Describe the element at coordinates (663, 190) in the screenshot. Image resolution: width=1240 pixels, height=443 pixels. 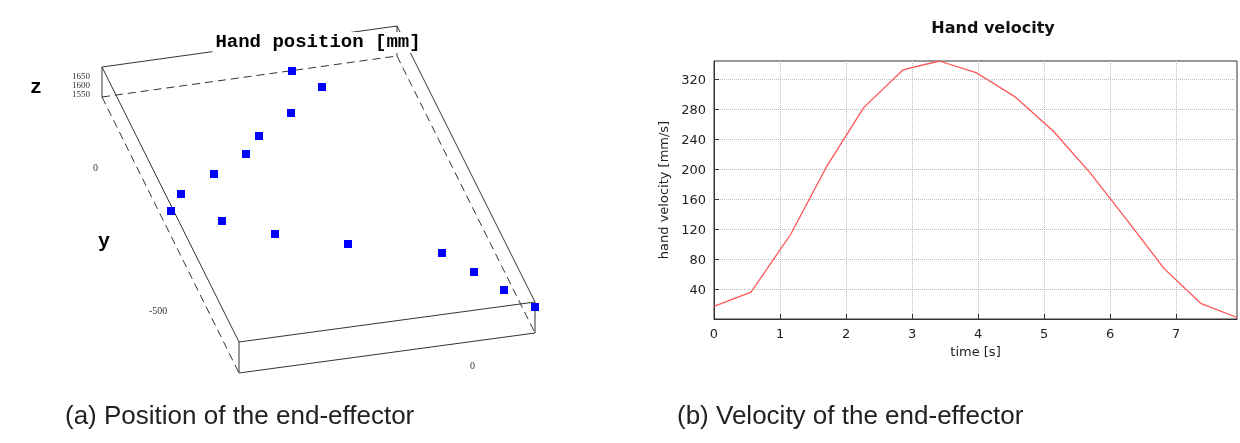
I see `y-axis-title: hand velocity [mm/s]` at that location.